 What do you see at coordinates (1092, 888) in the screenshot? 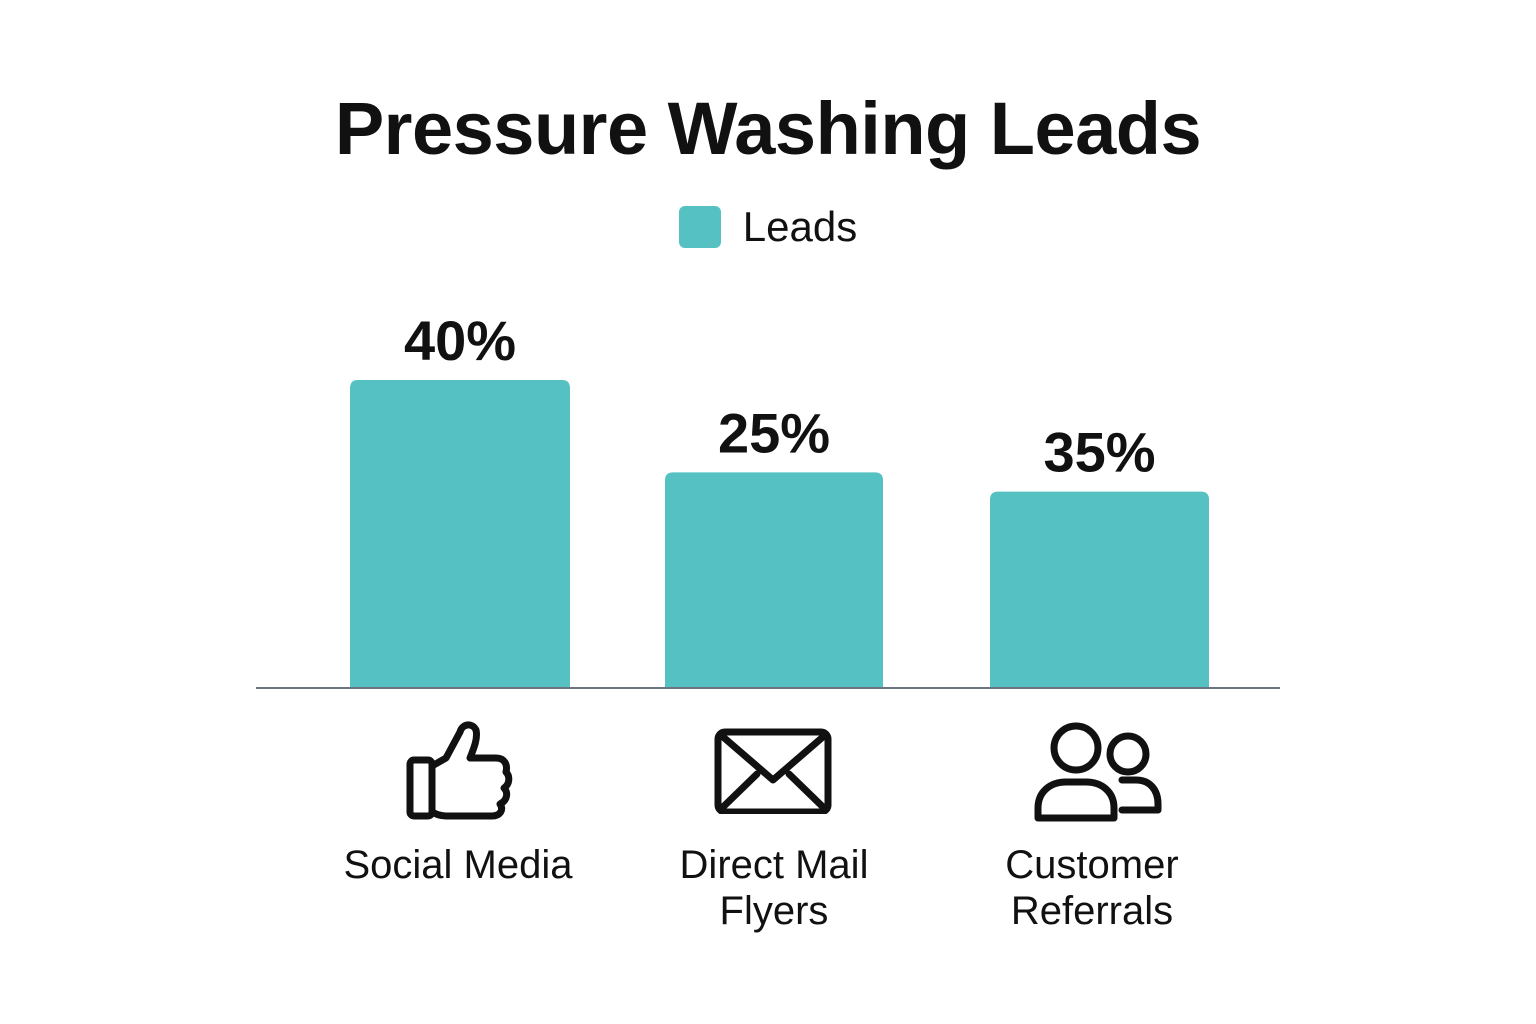
I see `category-label-customer-referrals: Customer Referrals` at bounding box center [1092, 888].